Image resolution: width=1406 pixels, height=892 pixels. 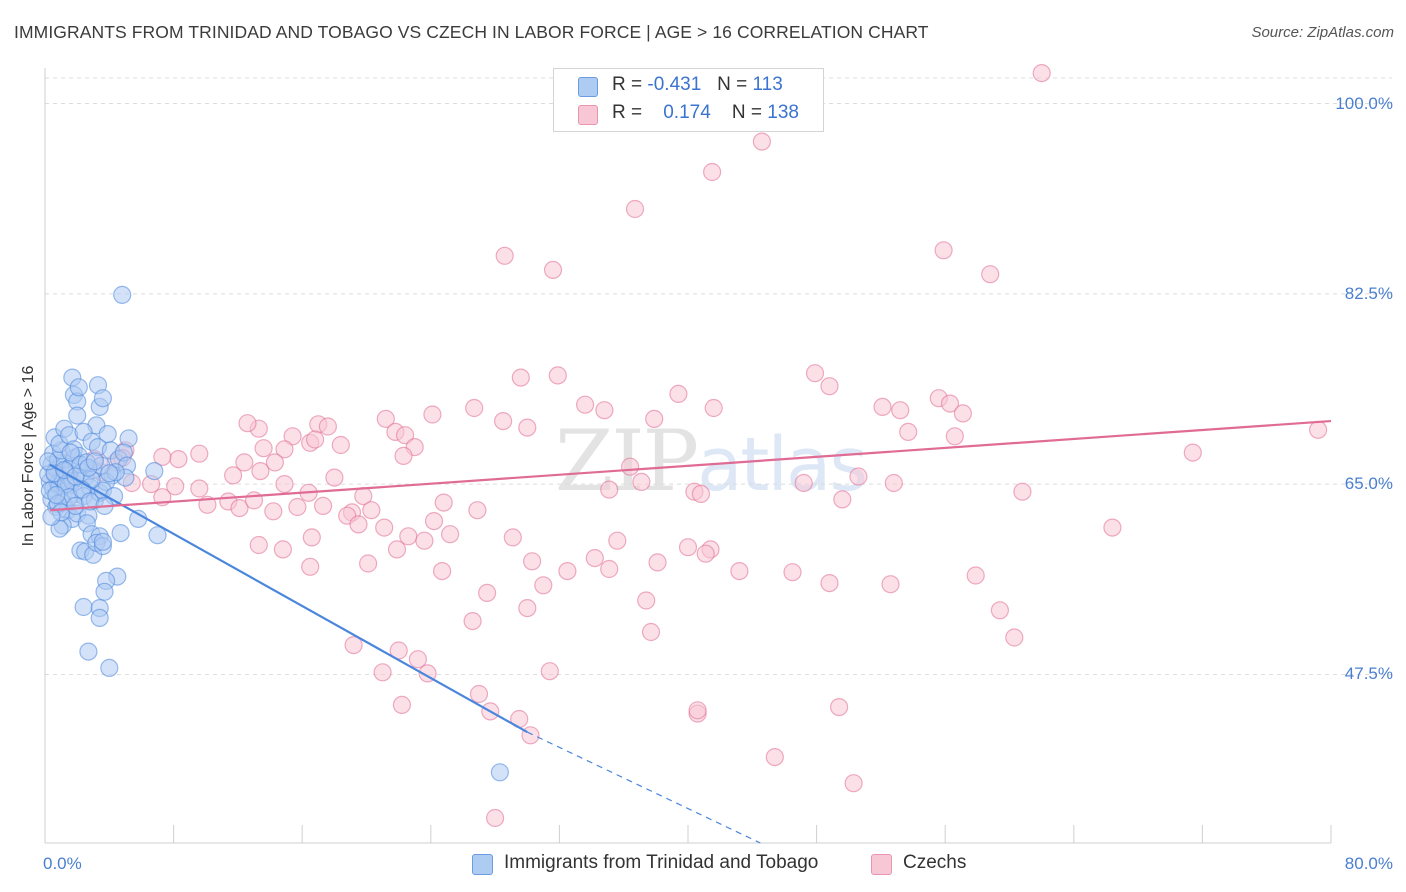 What do you see at coordinates (288, 598) in the screenshot?
I see `trend-line-trinidad` at bounding box center [288, 598].